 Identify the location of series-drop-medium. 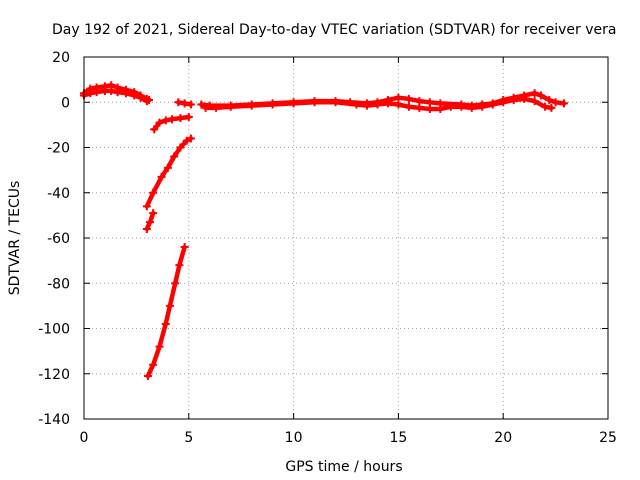
(168, 172).